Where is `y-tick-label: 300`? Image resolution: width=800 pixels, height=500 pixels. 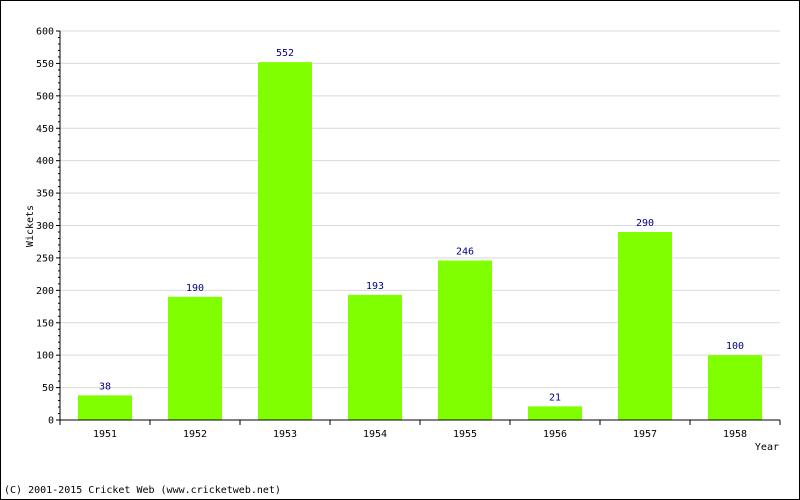 y-tick-label: 300 is located at coordinates (45, 226).